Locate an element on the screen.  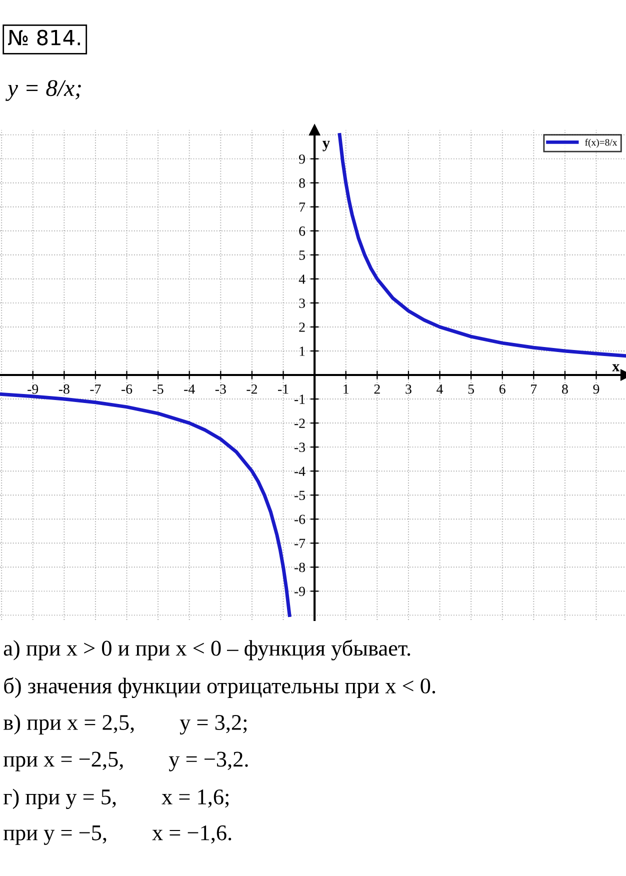
legend-label: f(x)=8/x is located at coordinates (601, 143).